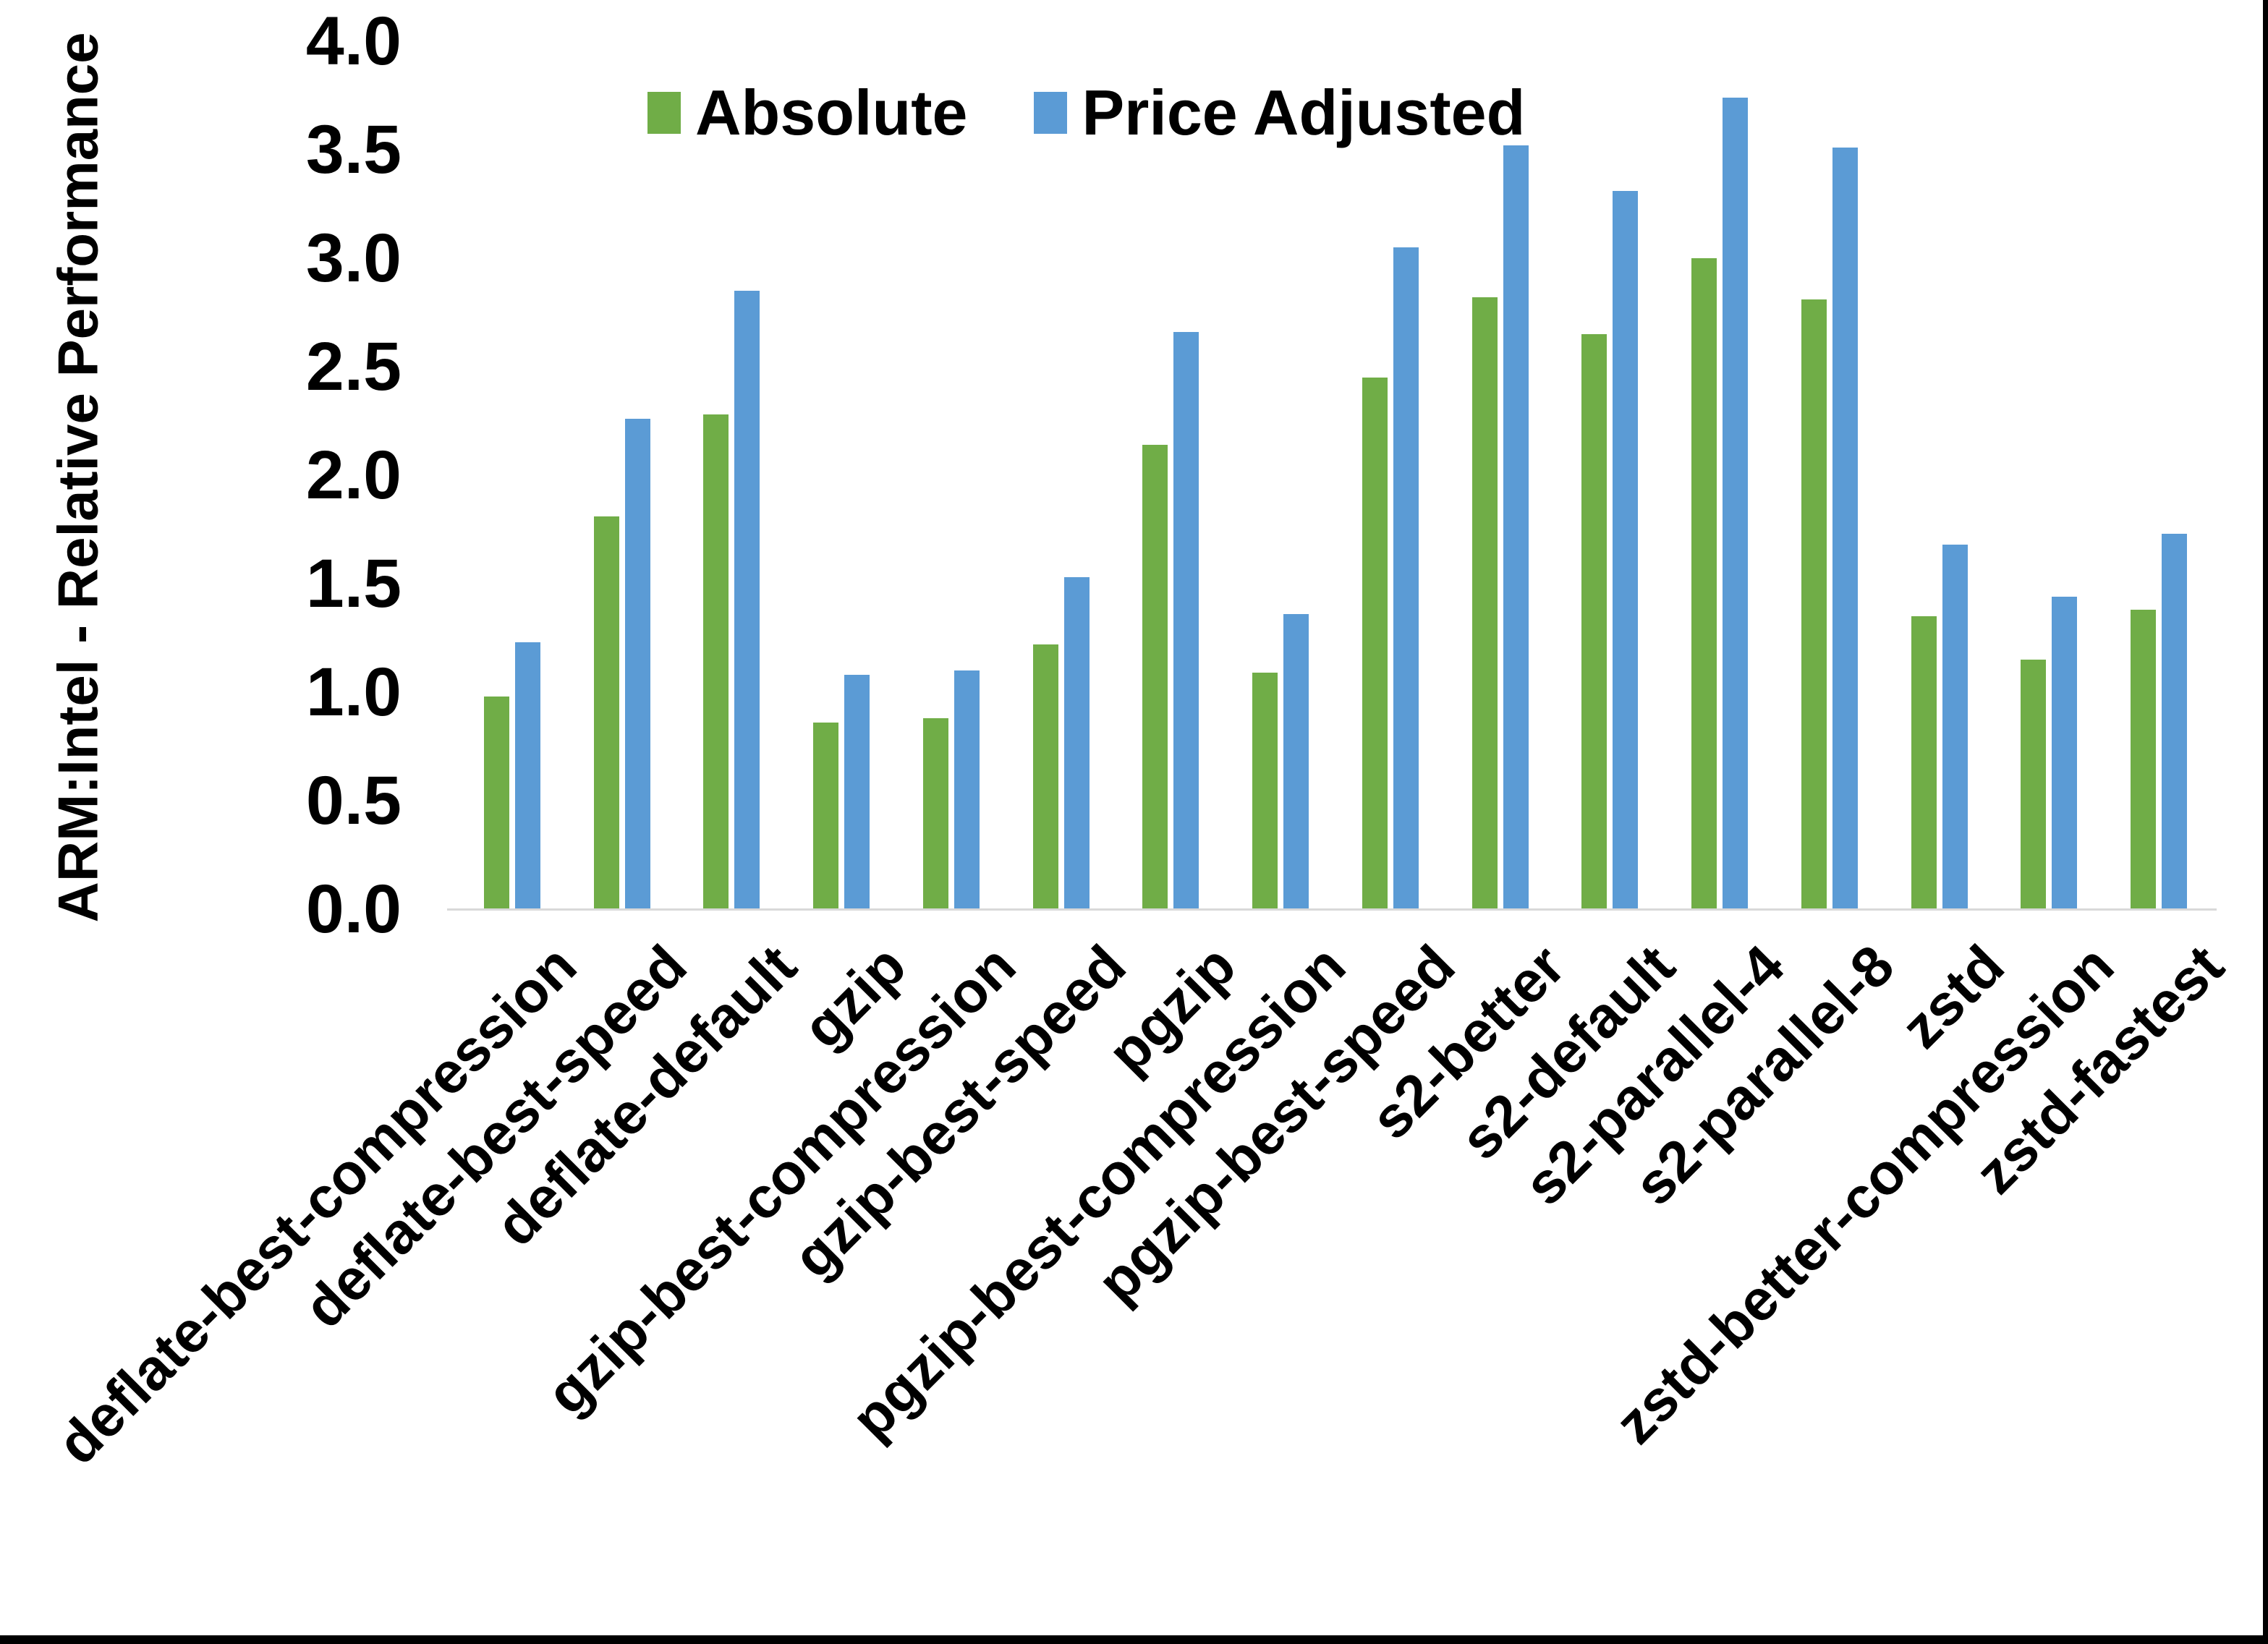  I want to click on bar-pgzip-best-compression-absolute, so click(1265, 791).